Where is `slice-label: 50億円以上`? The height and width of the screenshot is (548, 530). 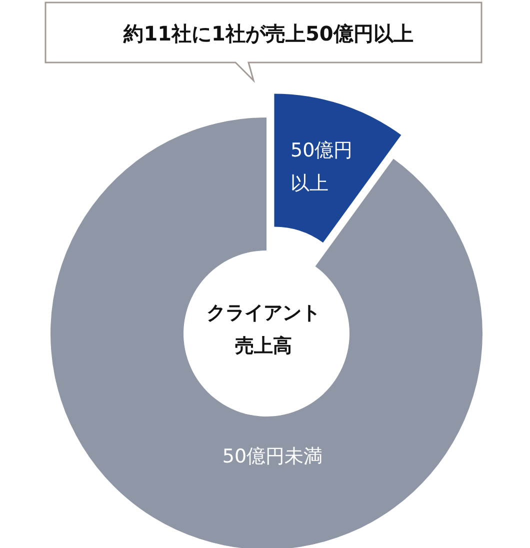 slice-label: 50億円以上 is located at coordinates (321, 167).